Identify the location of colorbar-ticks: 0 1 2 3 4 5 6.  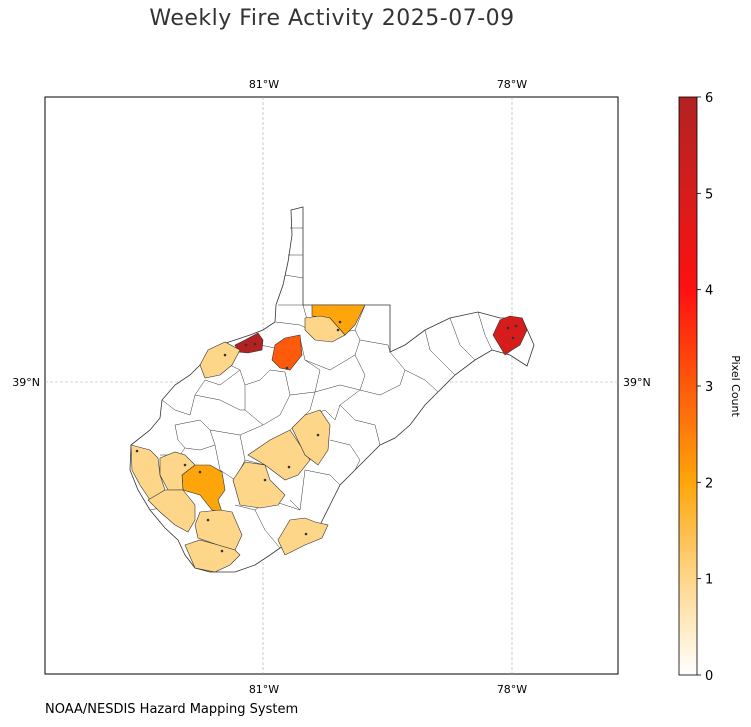
(705, 387).